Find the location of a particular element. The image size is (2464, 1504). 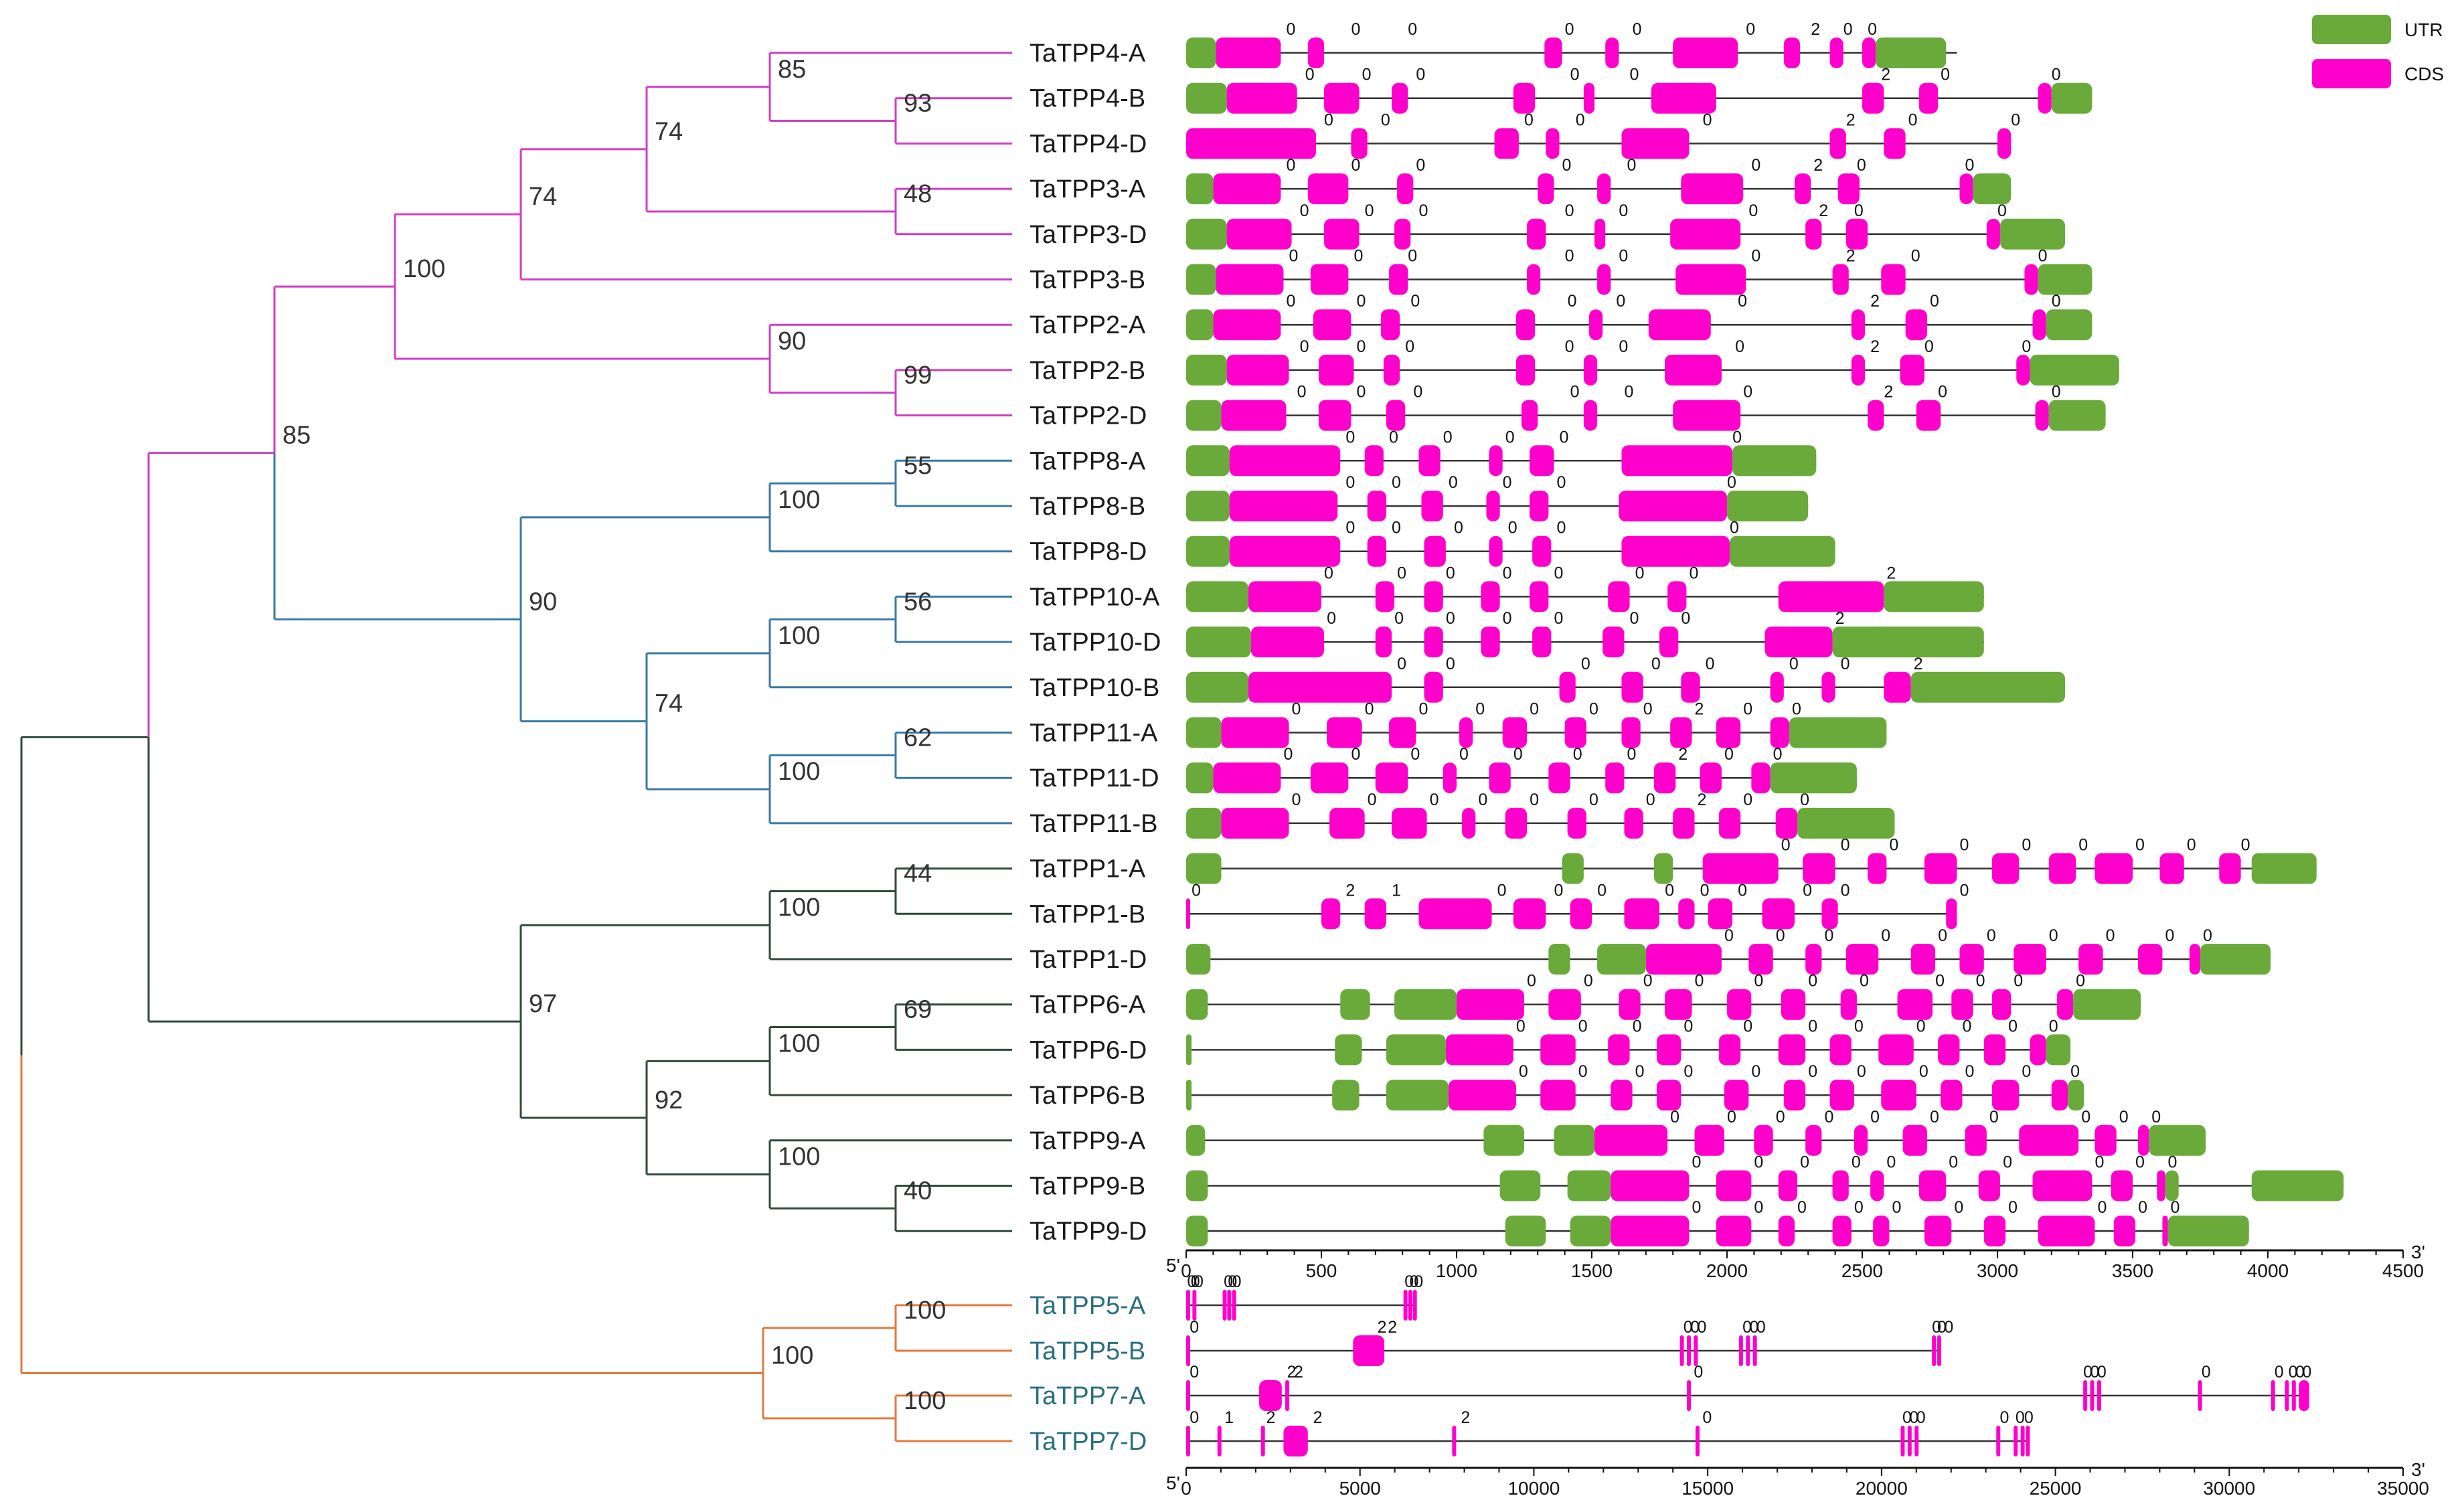

gene-label: TaTPP2-D is located at coordinates (1088, 416).